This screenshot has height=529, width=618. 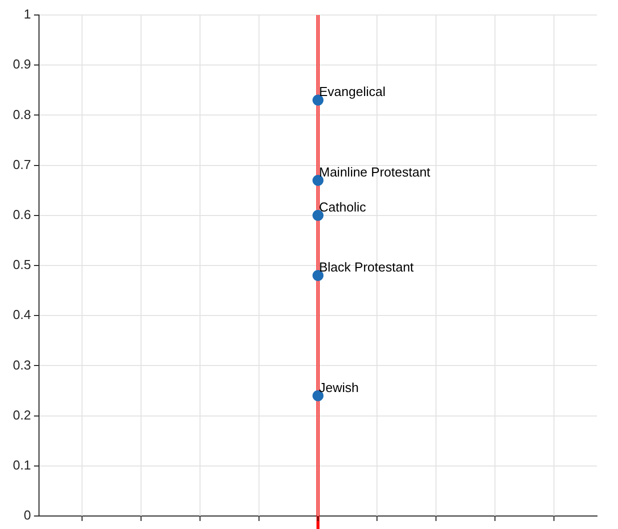 What do you see at coordinates (21, 164) in the screenshot?
I see `y-tick-label: 0.7` at bounding box center [21, 164].